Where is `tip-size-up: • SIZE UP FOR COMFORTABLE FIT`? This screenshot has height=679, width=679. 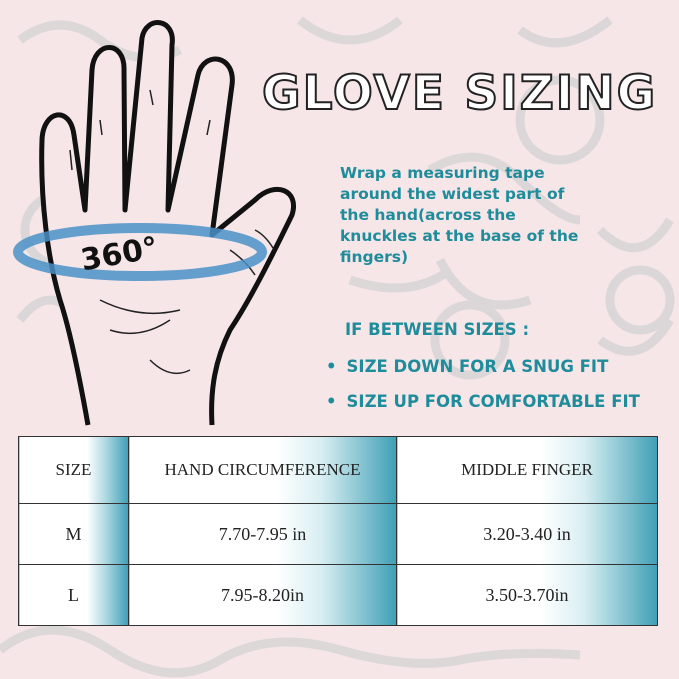 tip-size-up: • SIZE UP FOR COMFORTABLE FIT is located at coordinates (483, 401).